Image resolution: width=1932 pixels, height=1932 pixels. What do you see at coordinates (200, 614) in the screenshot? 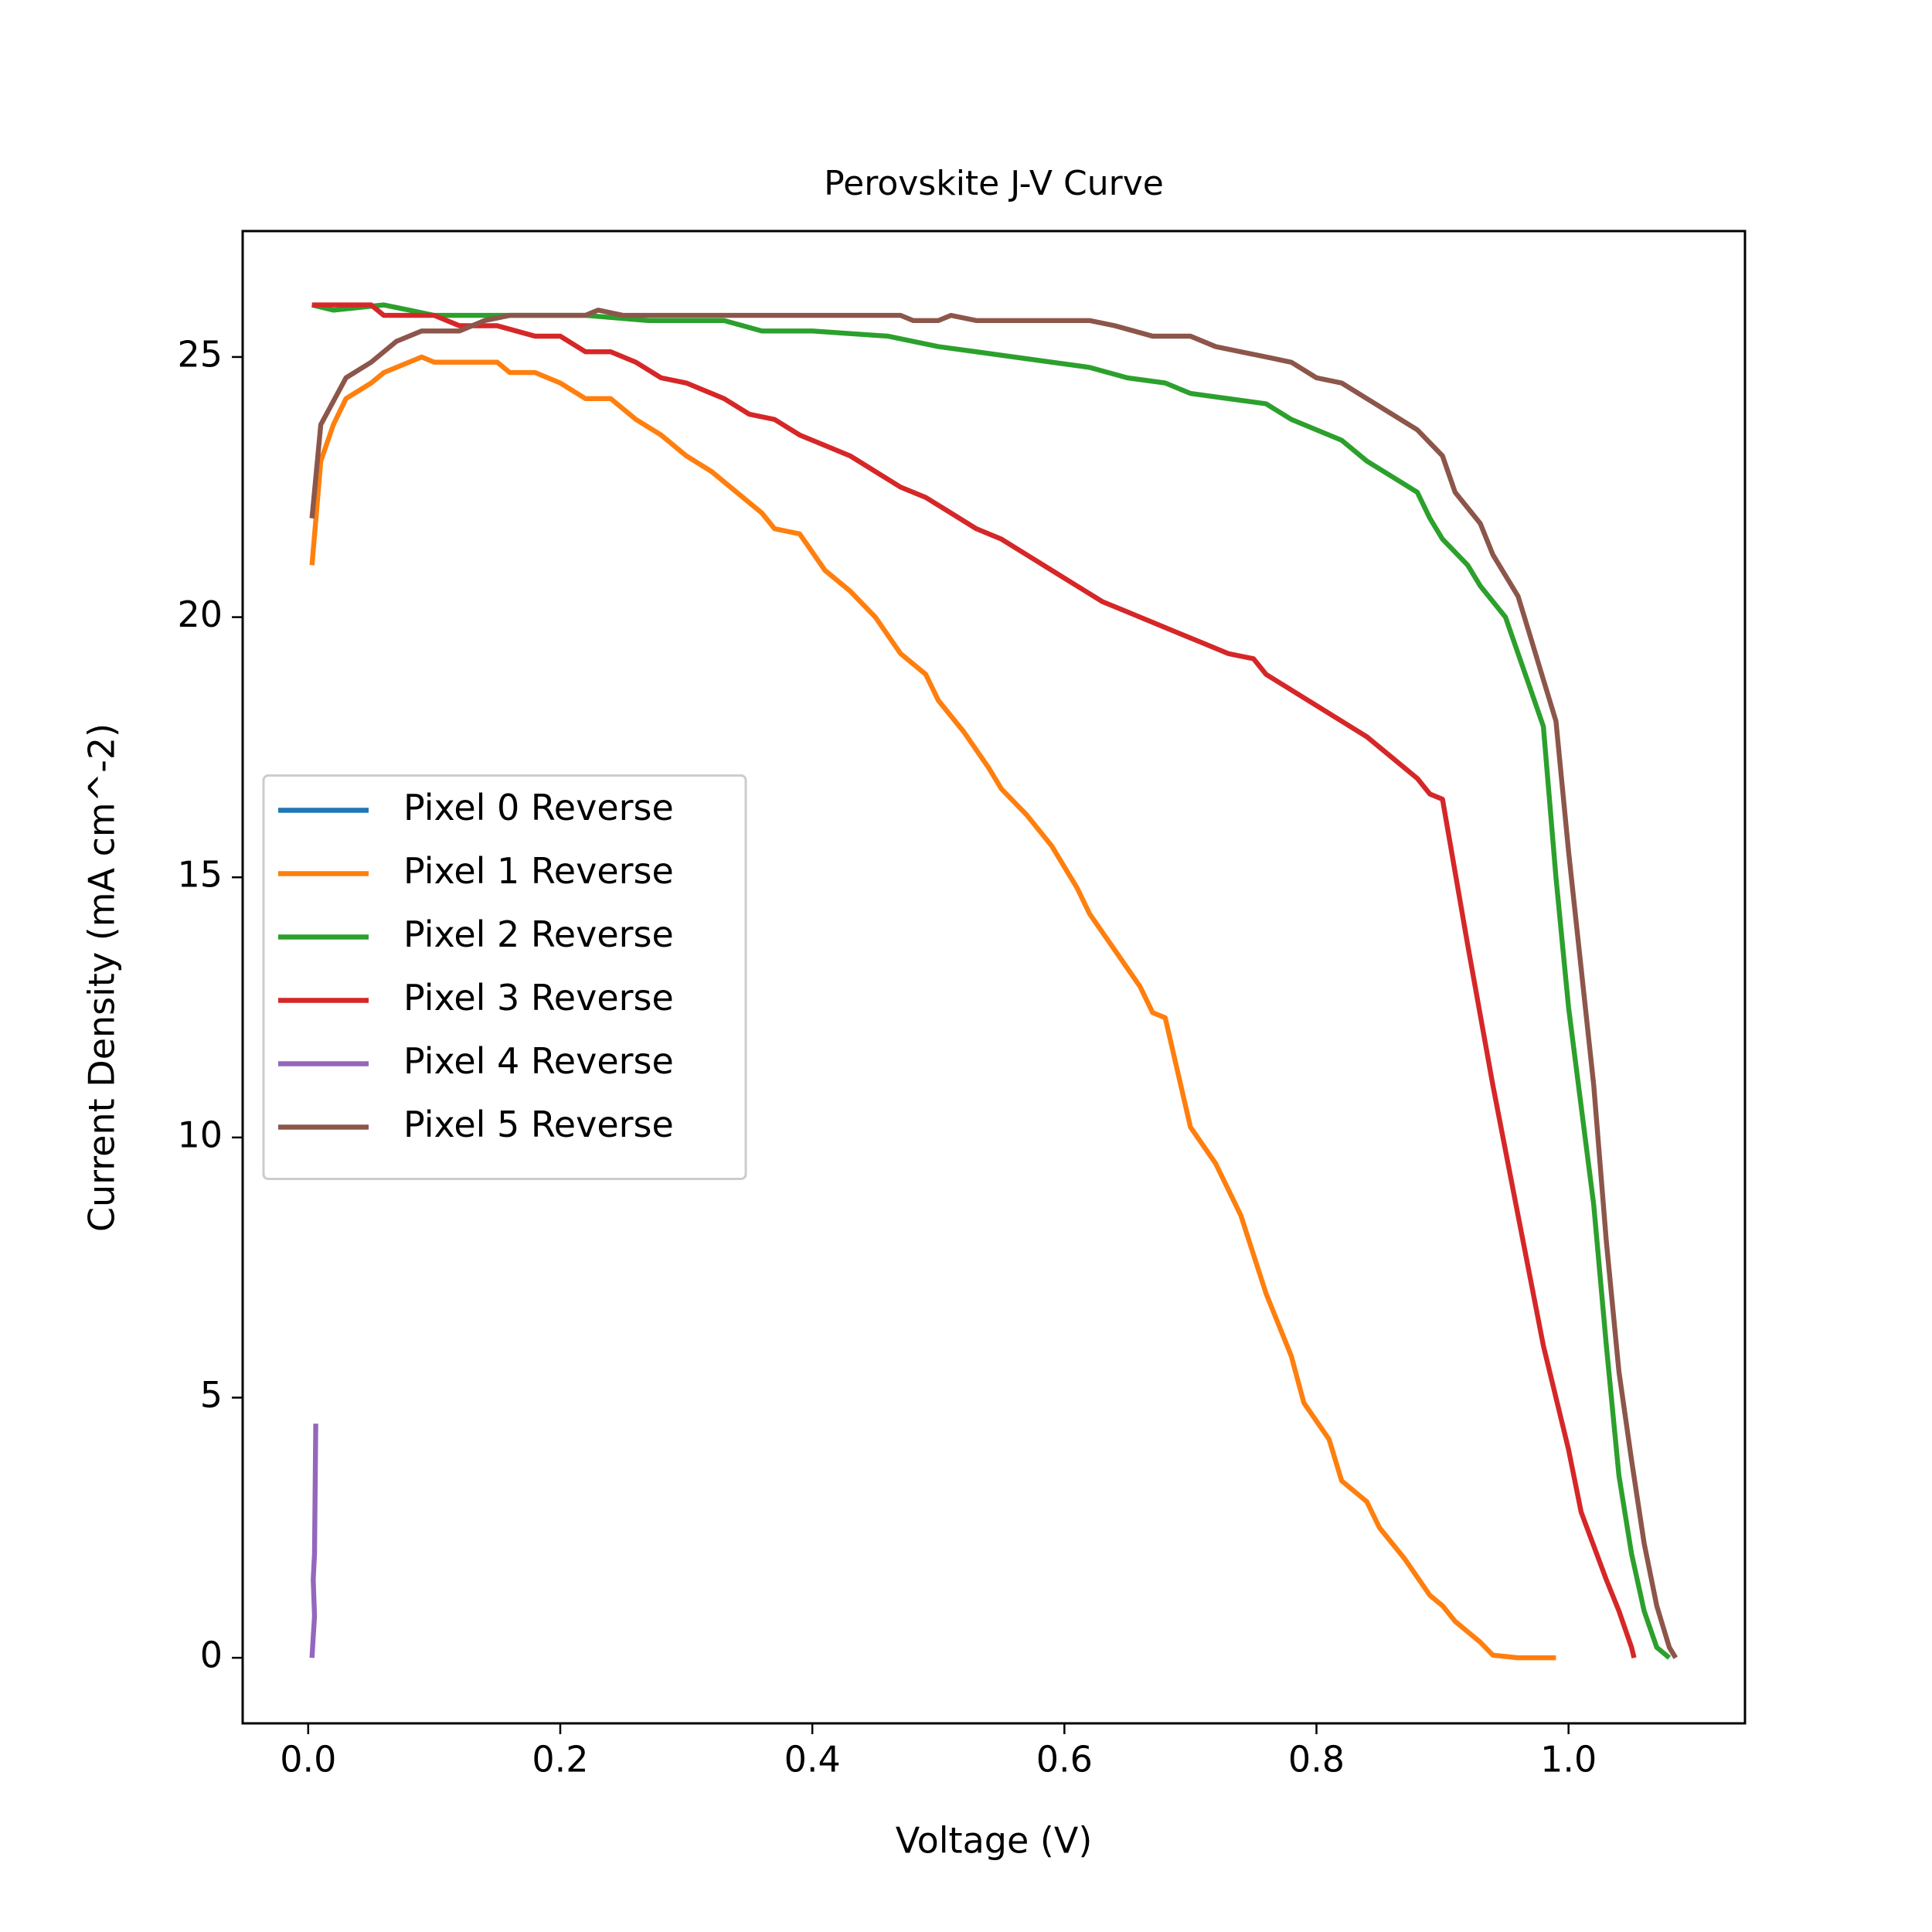
I see `y-tick-label: 20` at bounding box center [200, 614].